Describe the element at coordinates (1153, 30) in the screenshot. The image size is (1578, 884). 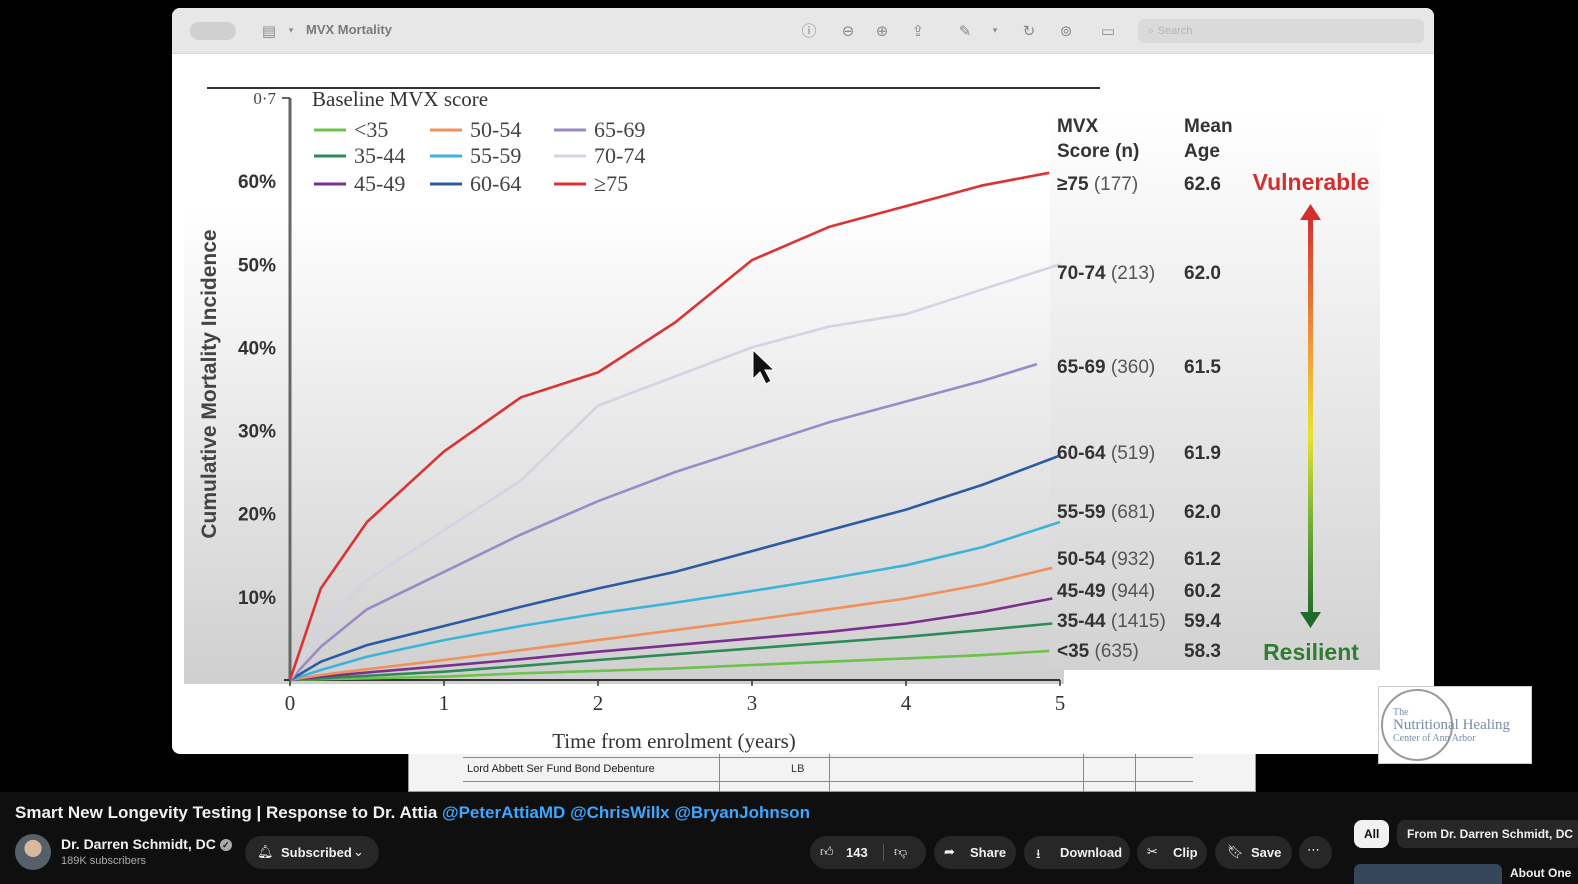
I see `search-icon: ⌕` at that location.